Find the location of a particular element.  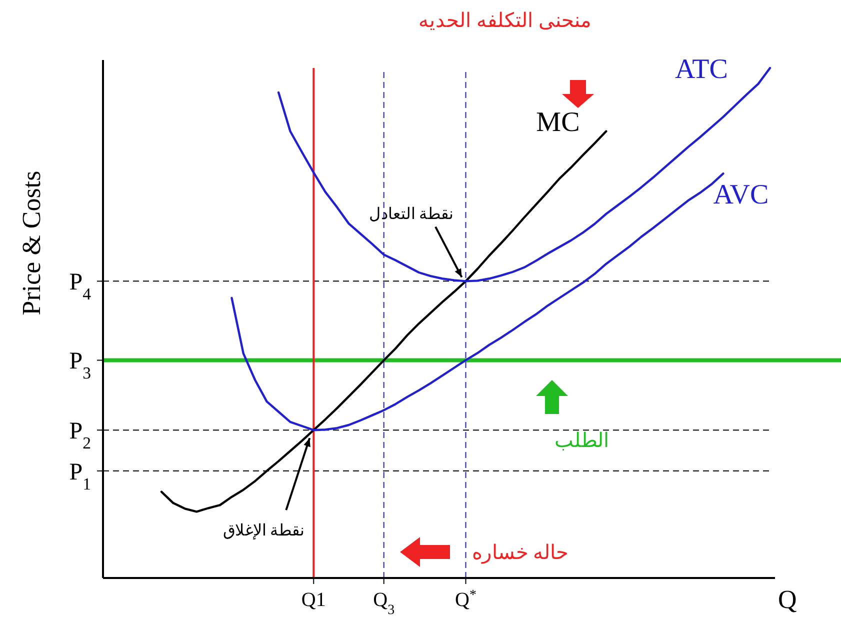

series-label: MC is located at coordinates (558, 122).